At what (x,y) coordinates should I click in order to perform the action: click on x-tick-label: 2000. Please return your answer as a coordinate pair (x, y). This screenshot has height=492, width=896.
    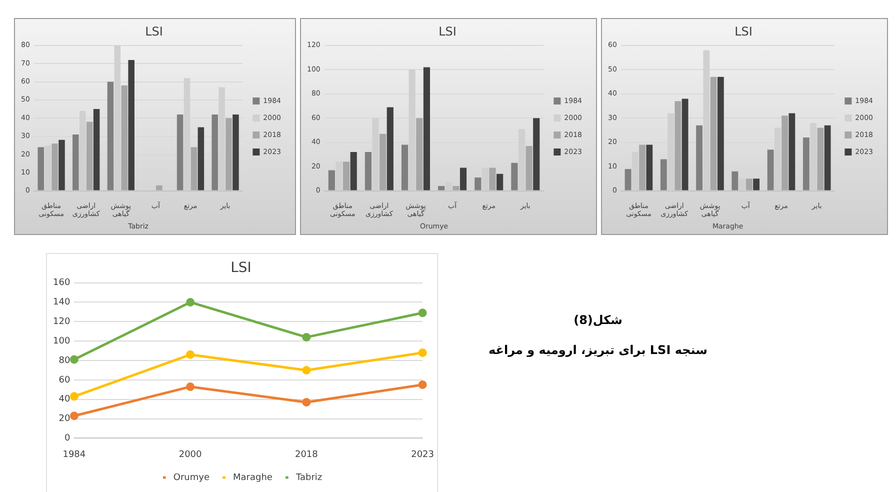
    Looking at the image, I should click on (190, 455).